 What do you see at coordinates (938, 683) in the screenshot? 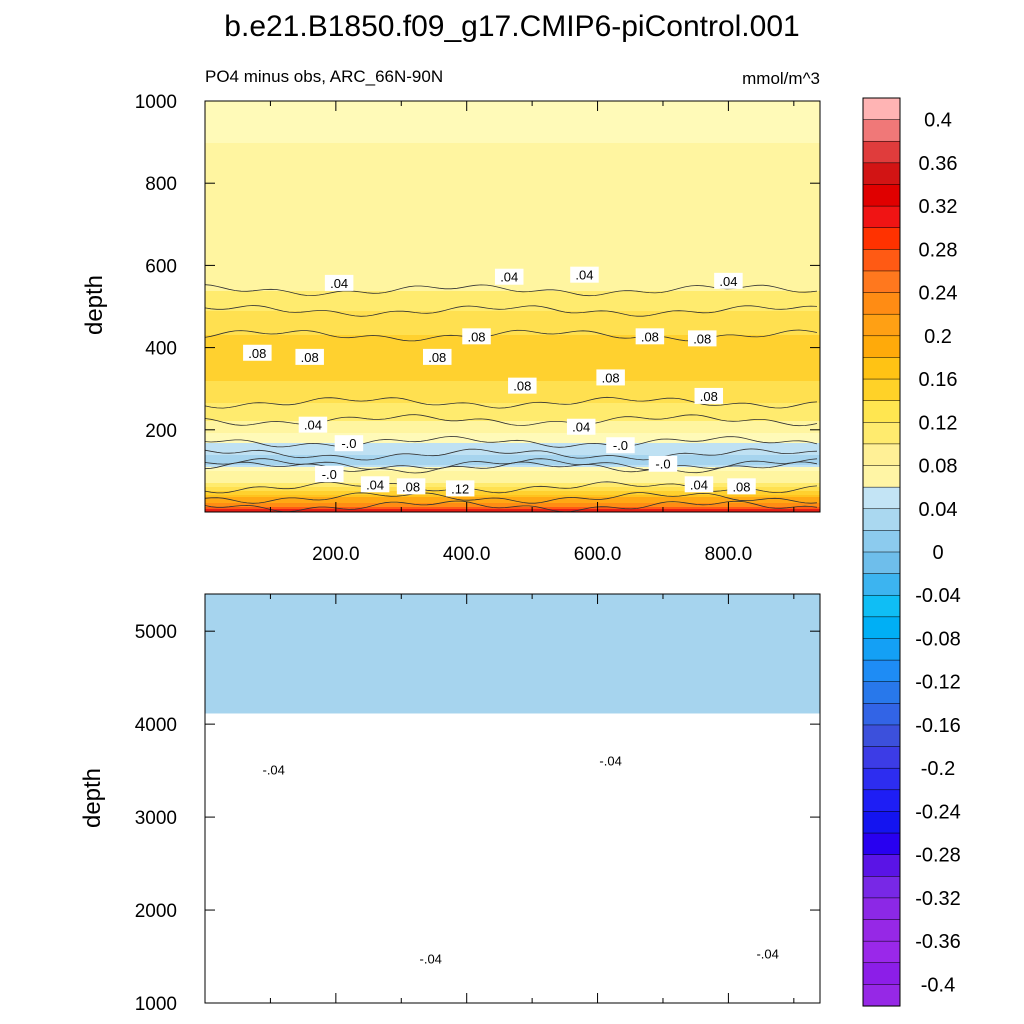
I see `colorbar-label: -0.12` at bounding box center [938, 683].